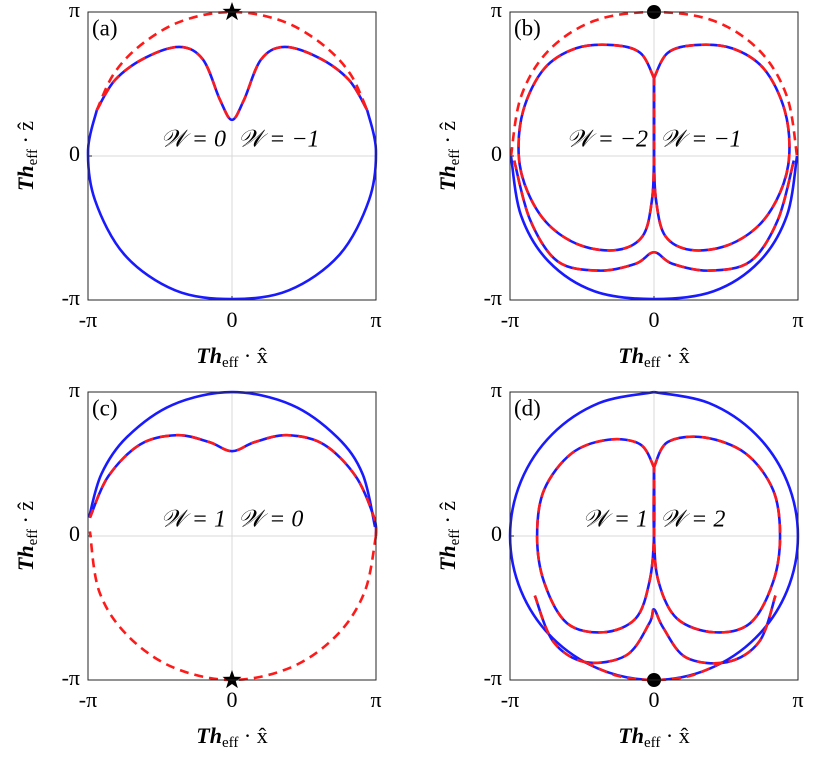 The image size is (814, 768). What do you see at coordinates (527, 27) in the screenshot?
I see `panel-label: (b)` at bounding box center [527, 27].